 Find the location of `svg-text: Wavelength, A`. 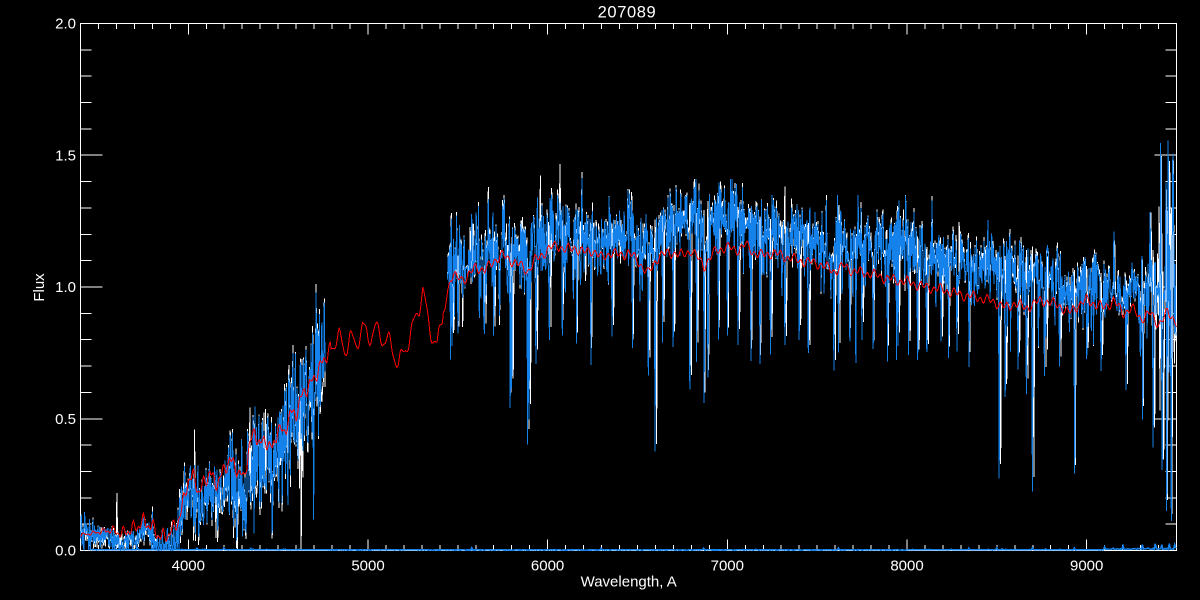

svg-text: Wavelength, A is located at coordinates (629, 582).